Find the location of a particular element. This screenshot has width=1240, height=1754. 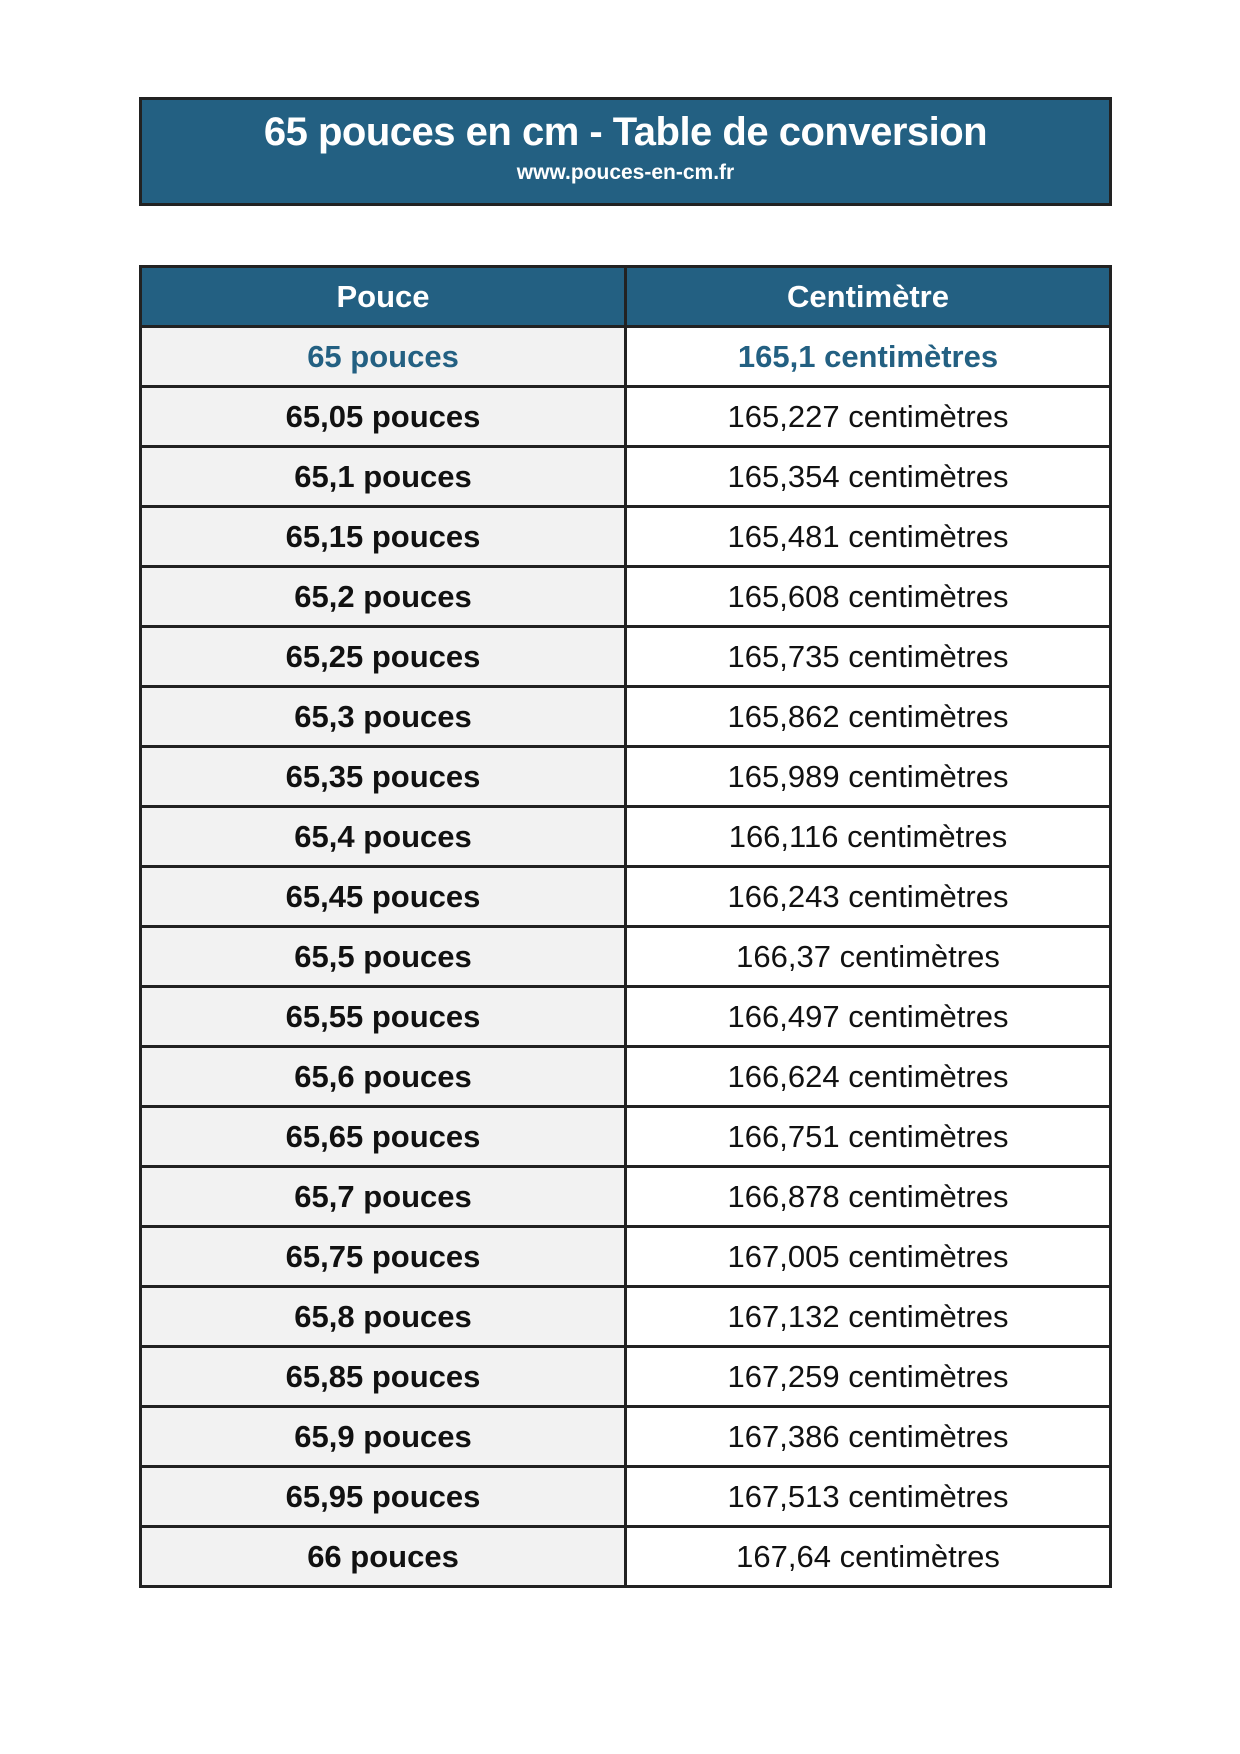

centimeters-cell: 165,481 centimètres is located at coordinates (868, 536).